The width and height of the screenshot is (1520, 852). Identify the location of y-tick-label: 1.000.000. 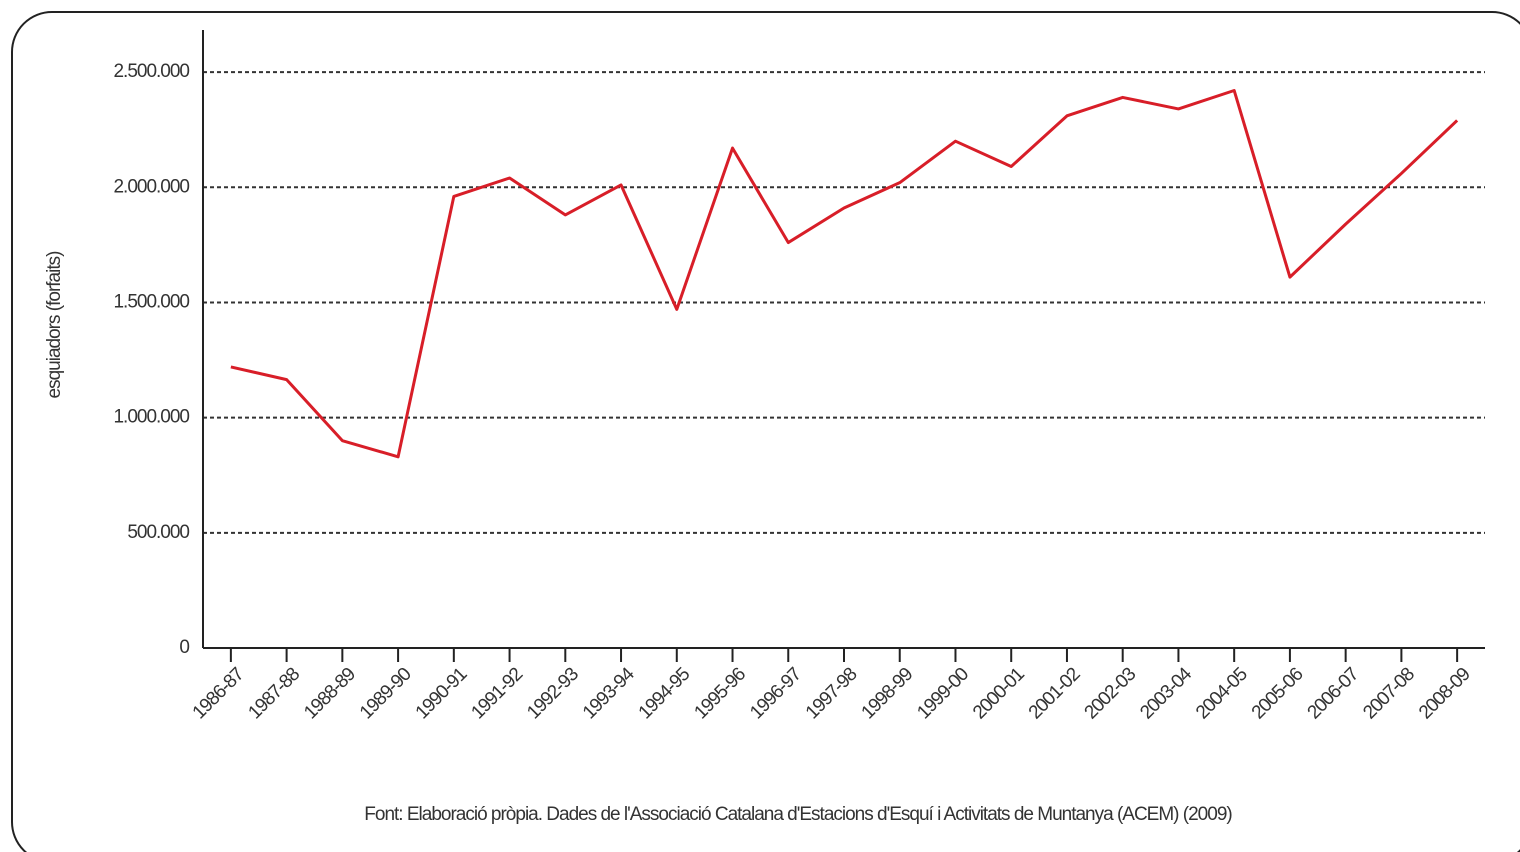
(151, 417).